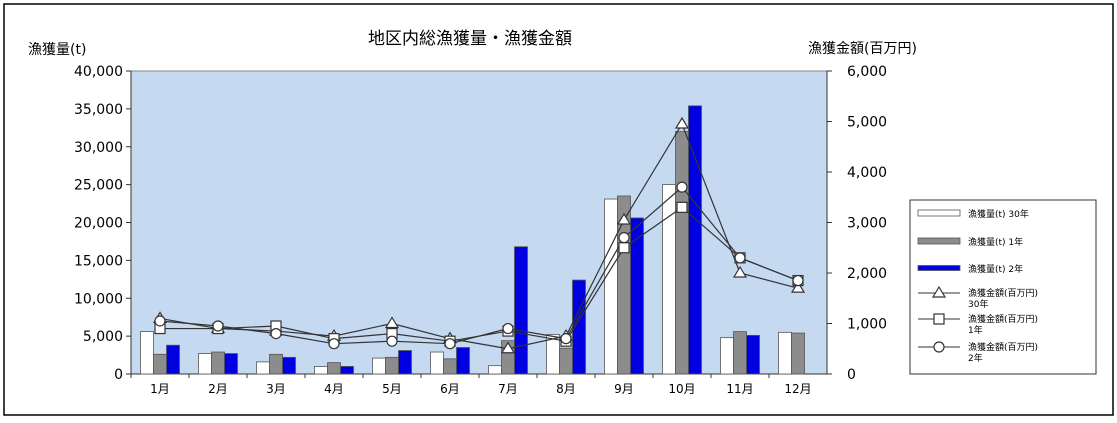 The width and height of the screenshot is (1117, 423). I want to click on x-tick-label: 11月, so click(739, 389).